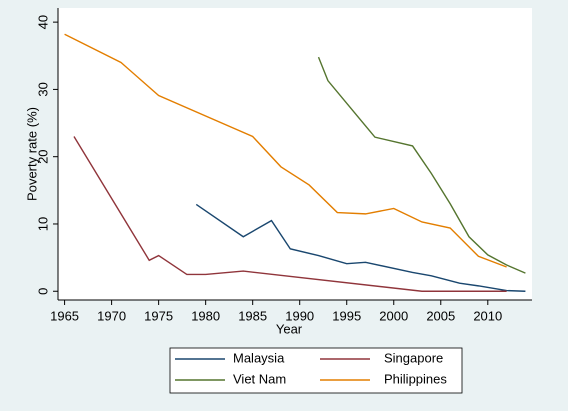 Image resolution: width=568 pixels, height=411 pixels. I want to click on x-tick-label: 1995, so click(346, 315).